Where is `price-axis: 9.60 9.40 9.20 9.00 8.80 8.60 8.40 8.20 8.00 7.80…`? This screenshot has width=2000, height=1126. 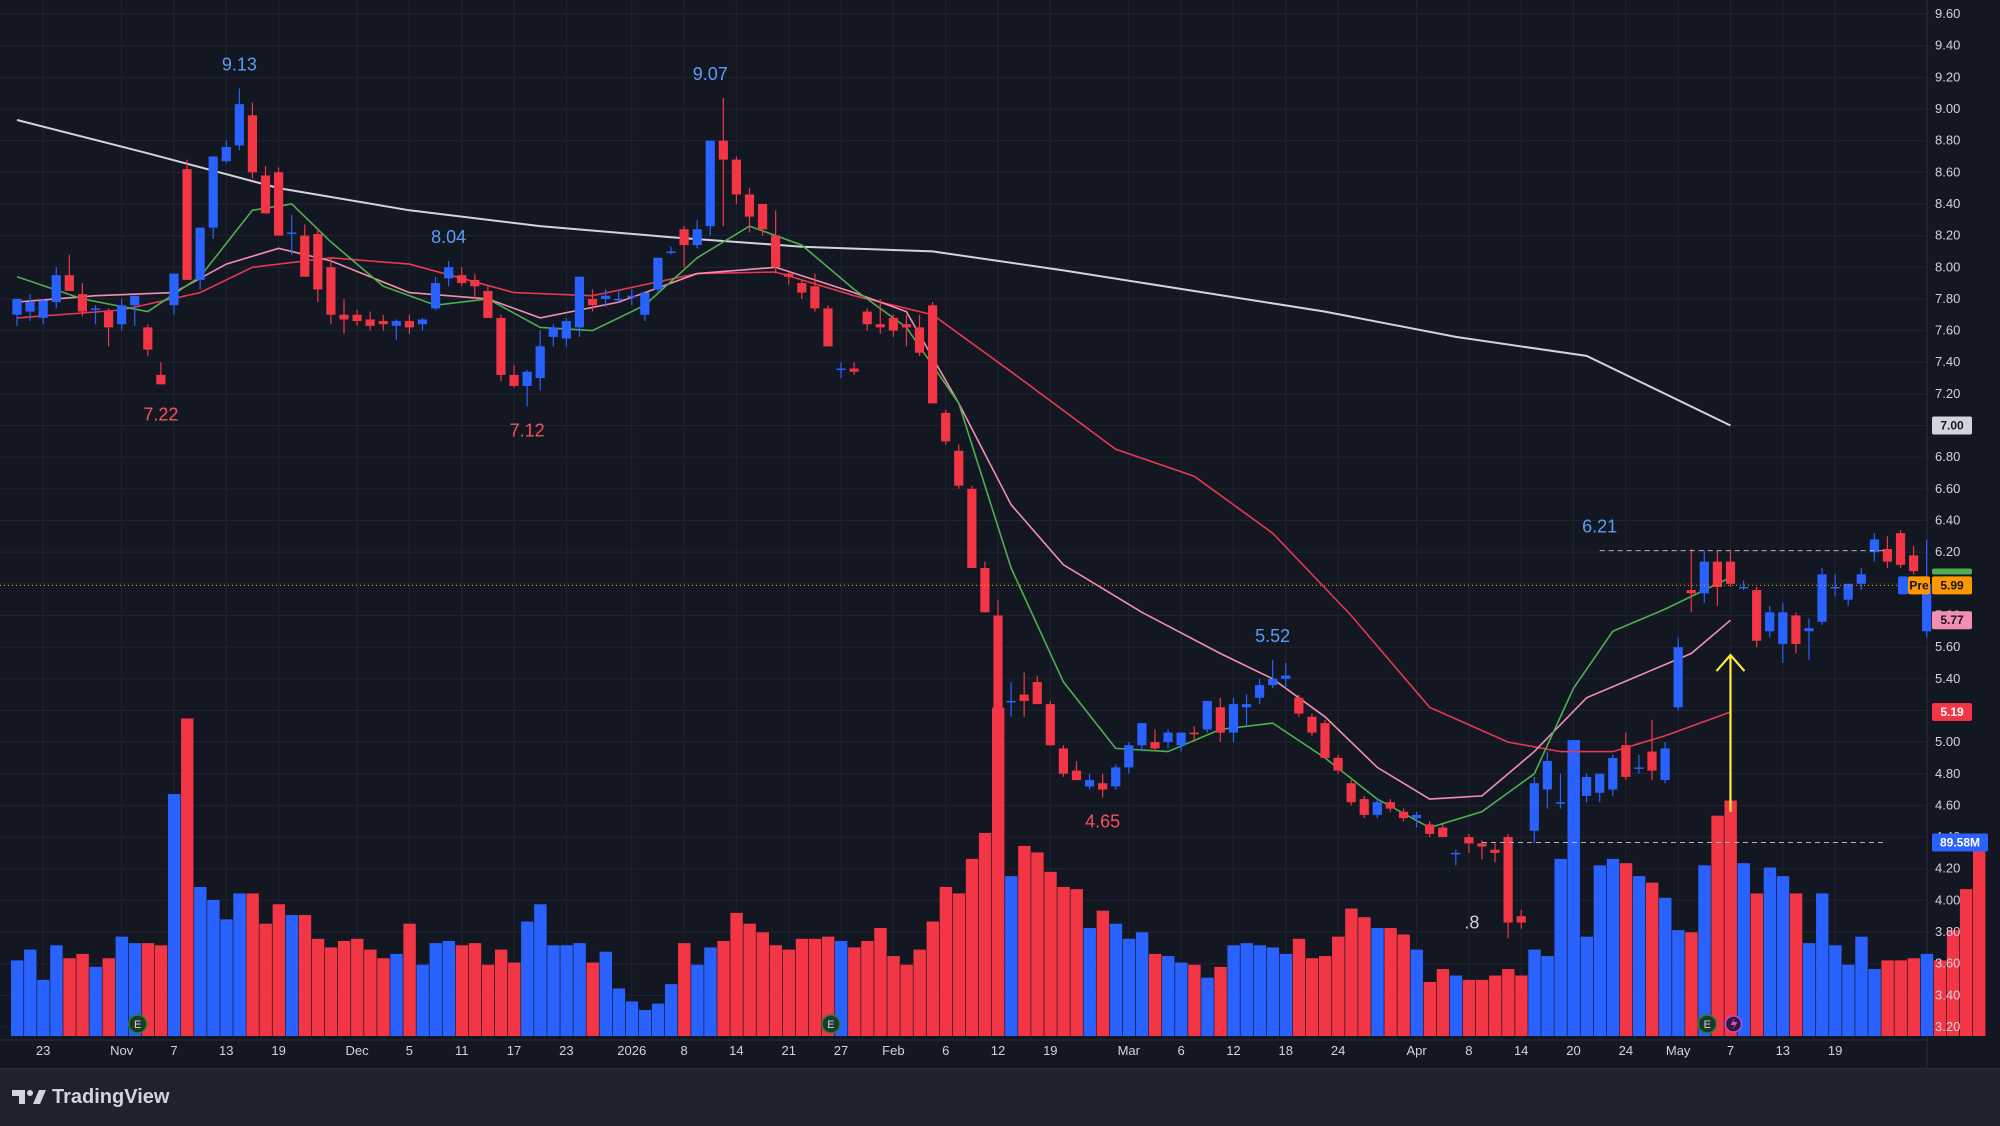
price-axis: 9.60 9.40 9.20 9.00 8.80 8.60 8.40 8.20 8.00 7.80… is located at coordinates (1960, 520).